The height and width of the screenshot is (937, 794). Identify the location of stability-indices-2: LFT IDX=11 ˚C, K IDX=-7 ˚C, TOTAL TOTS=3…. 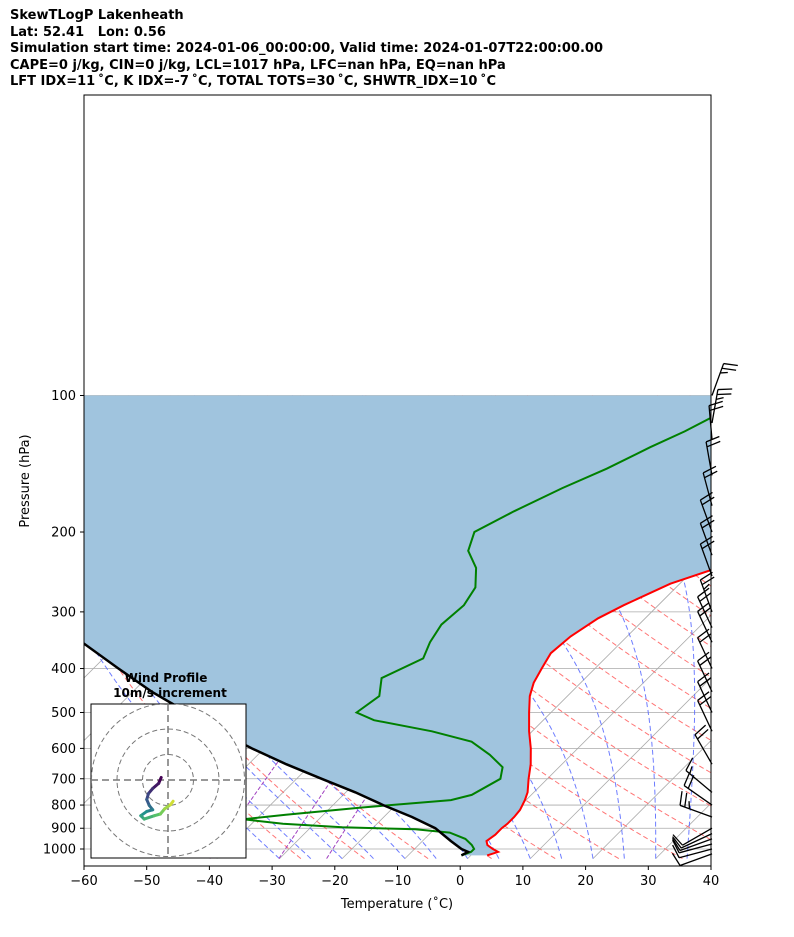
(253, 82).